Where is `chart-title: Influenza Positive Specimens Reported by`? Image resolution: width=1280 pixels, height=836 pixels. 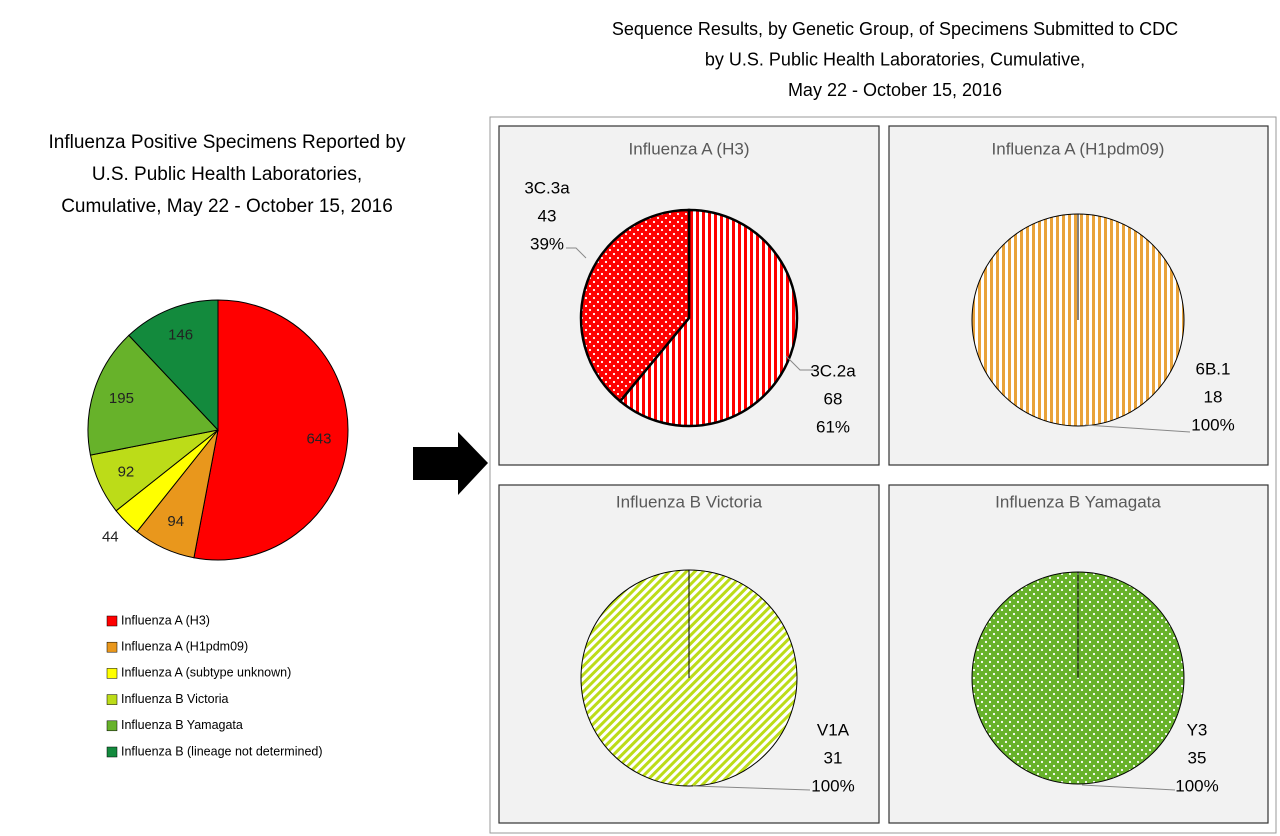
chart-title: Influenza Positive Specimens Reported by is located at coordinates (227, 142).